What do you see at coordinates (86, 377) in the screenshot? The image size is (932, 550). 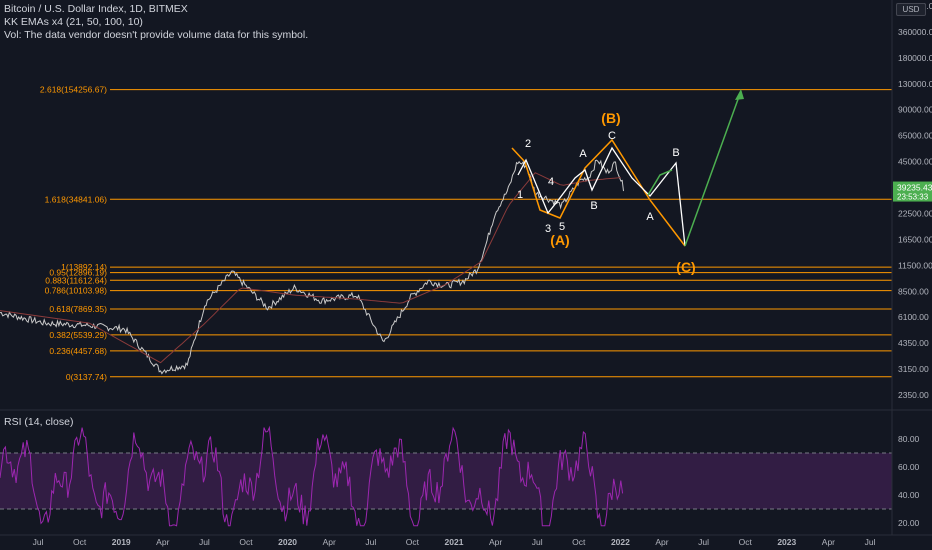 I see `fib-label: 0(3137.74)` at bounding box center [86, 377].